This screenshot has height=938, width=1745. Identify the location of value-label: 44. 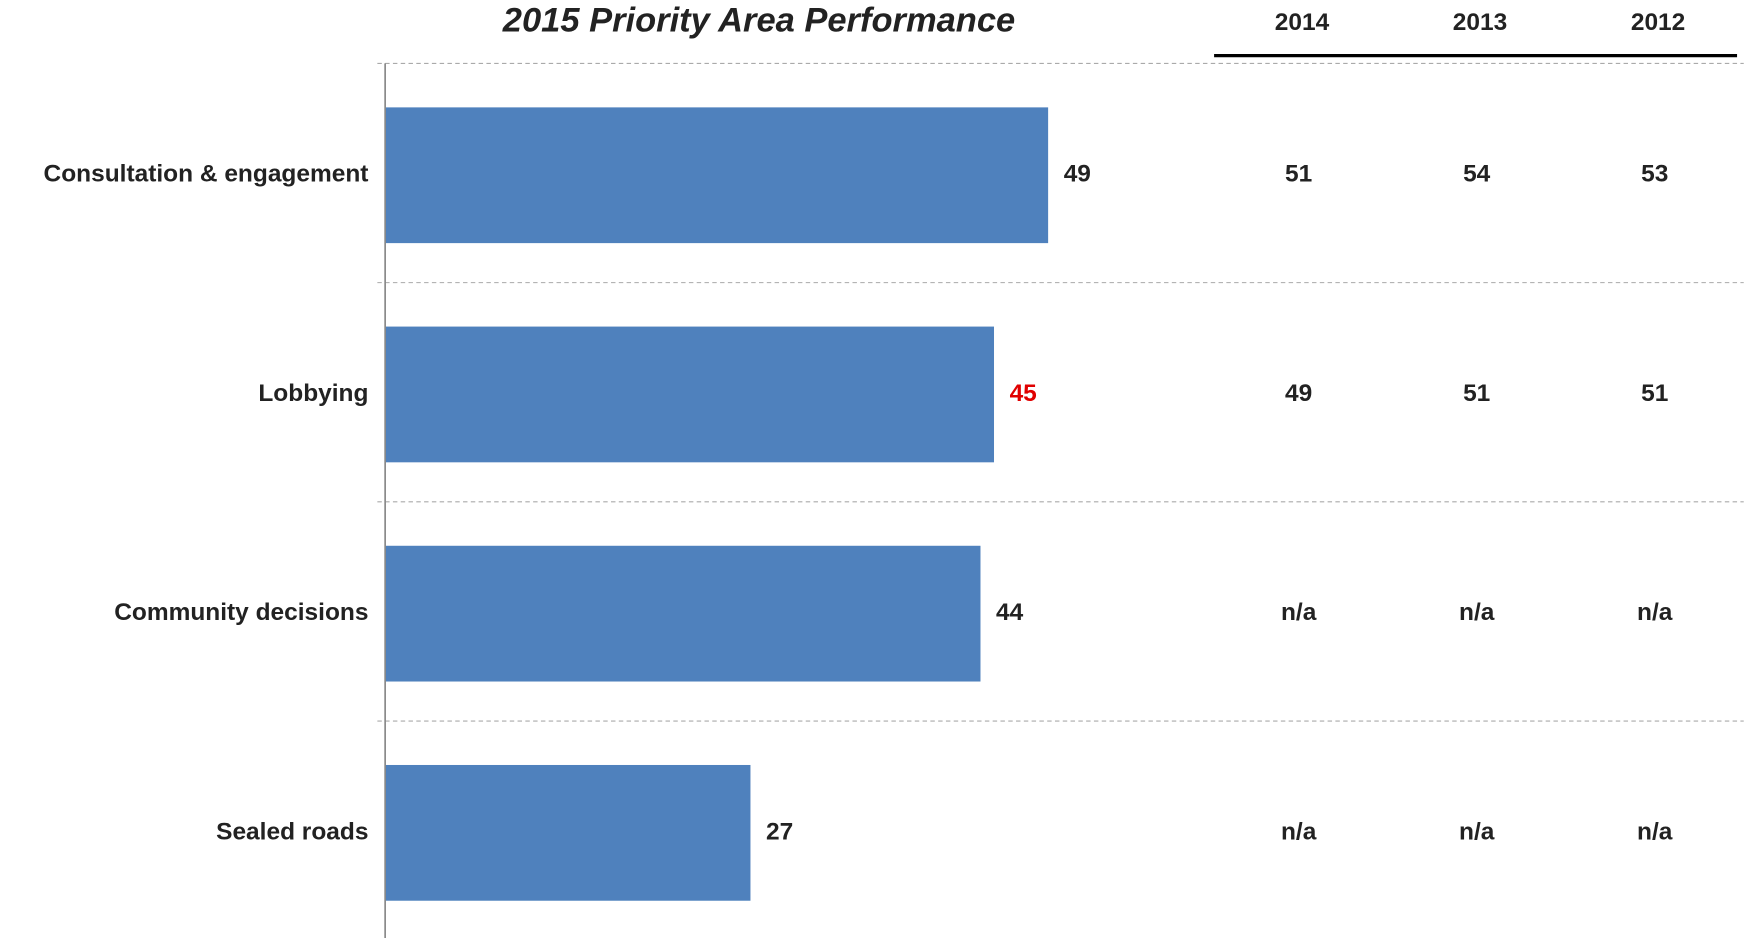
(1010, 612).